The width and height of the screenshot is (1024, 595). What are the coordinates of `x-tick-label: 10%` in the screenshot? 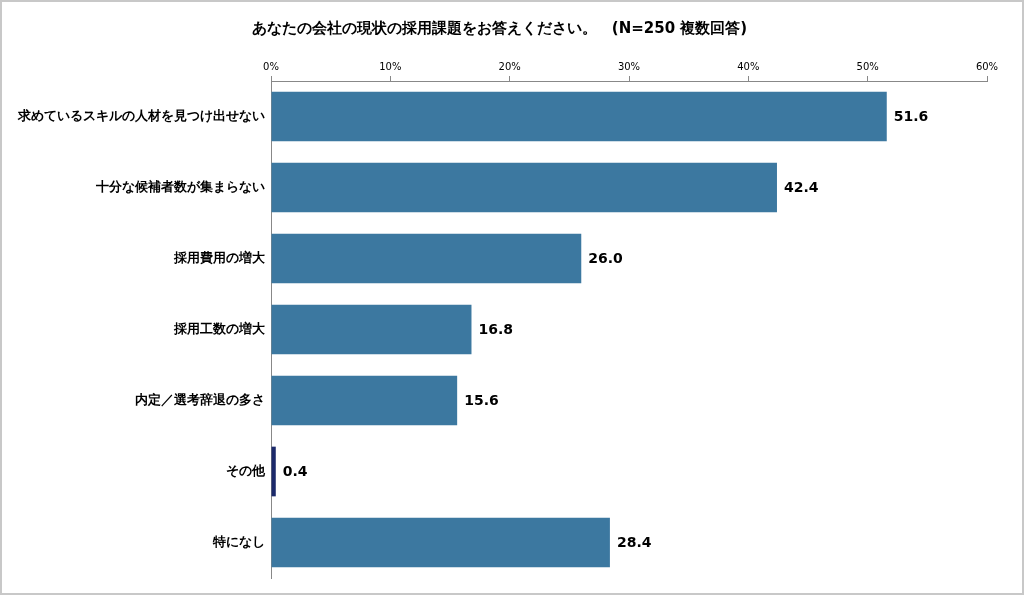 It's located at (390, 66).